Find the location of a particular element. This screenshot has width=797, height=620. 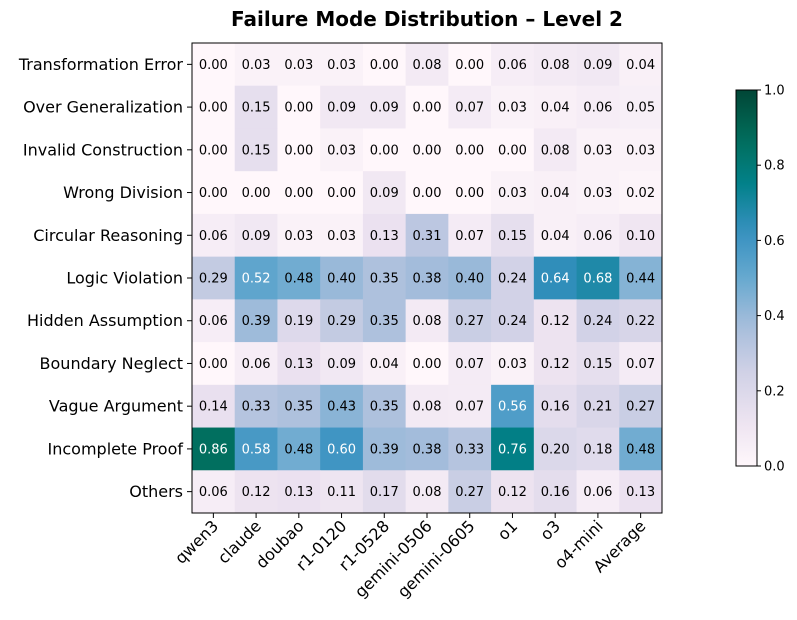

cell-value-invalid-construction-gemini-0605: 0.00 is located at coordinates (469, 150).